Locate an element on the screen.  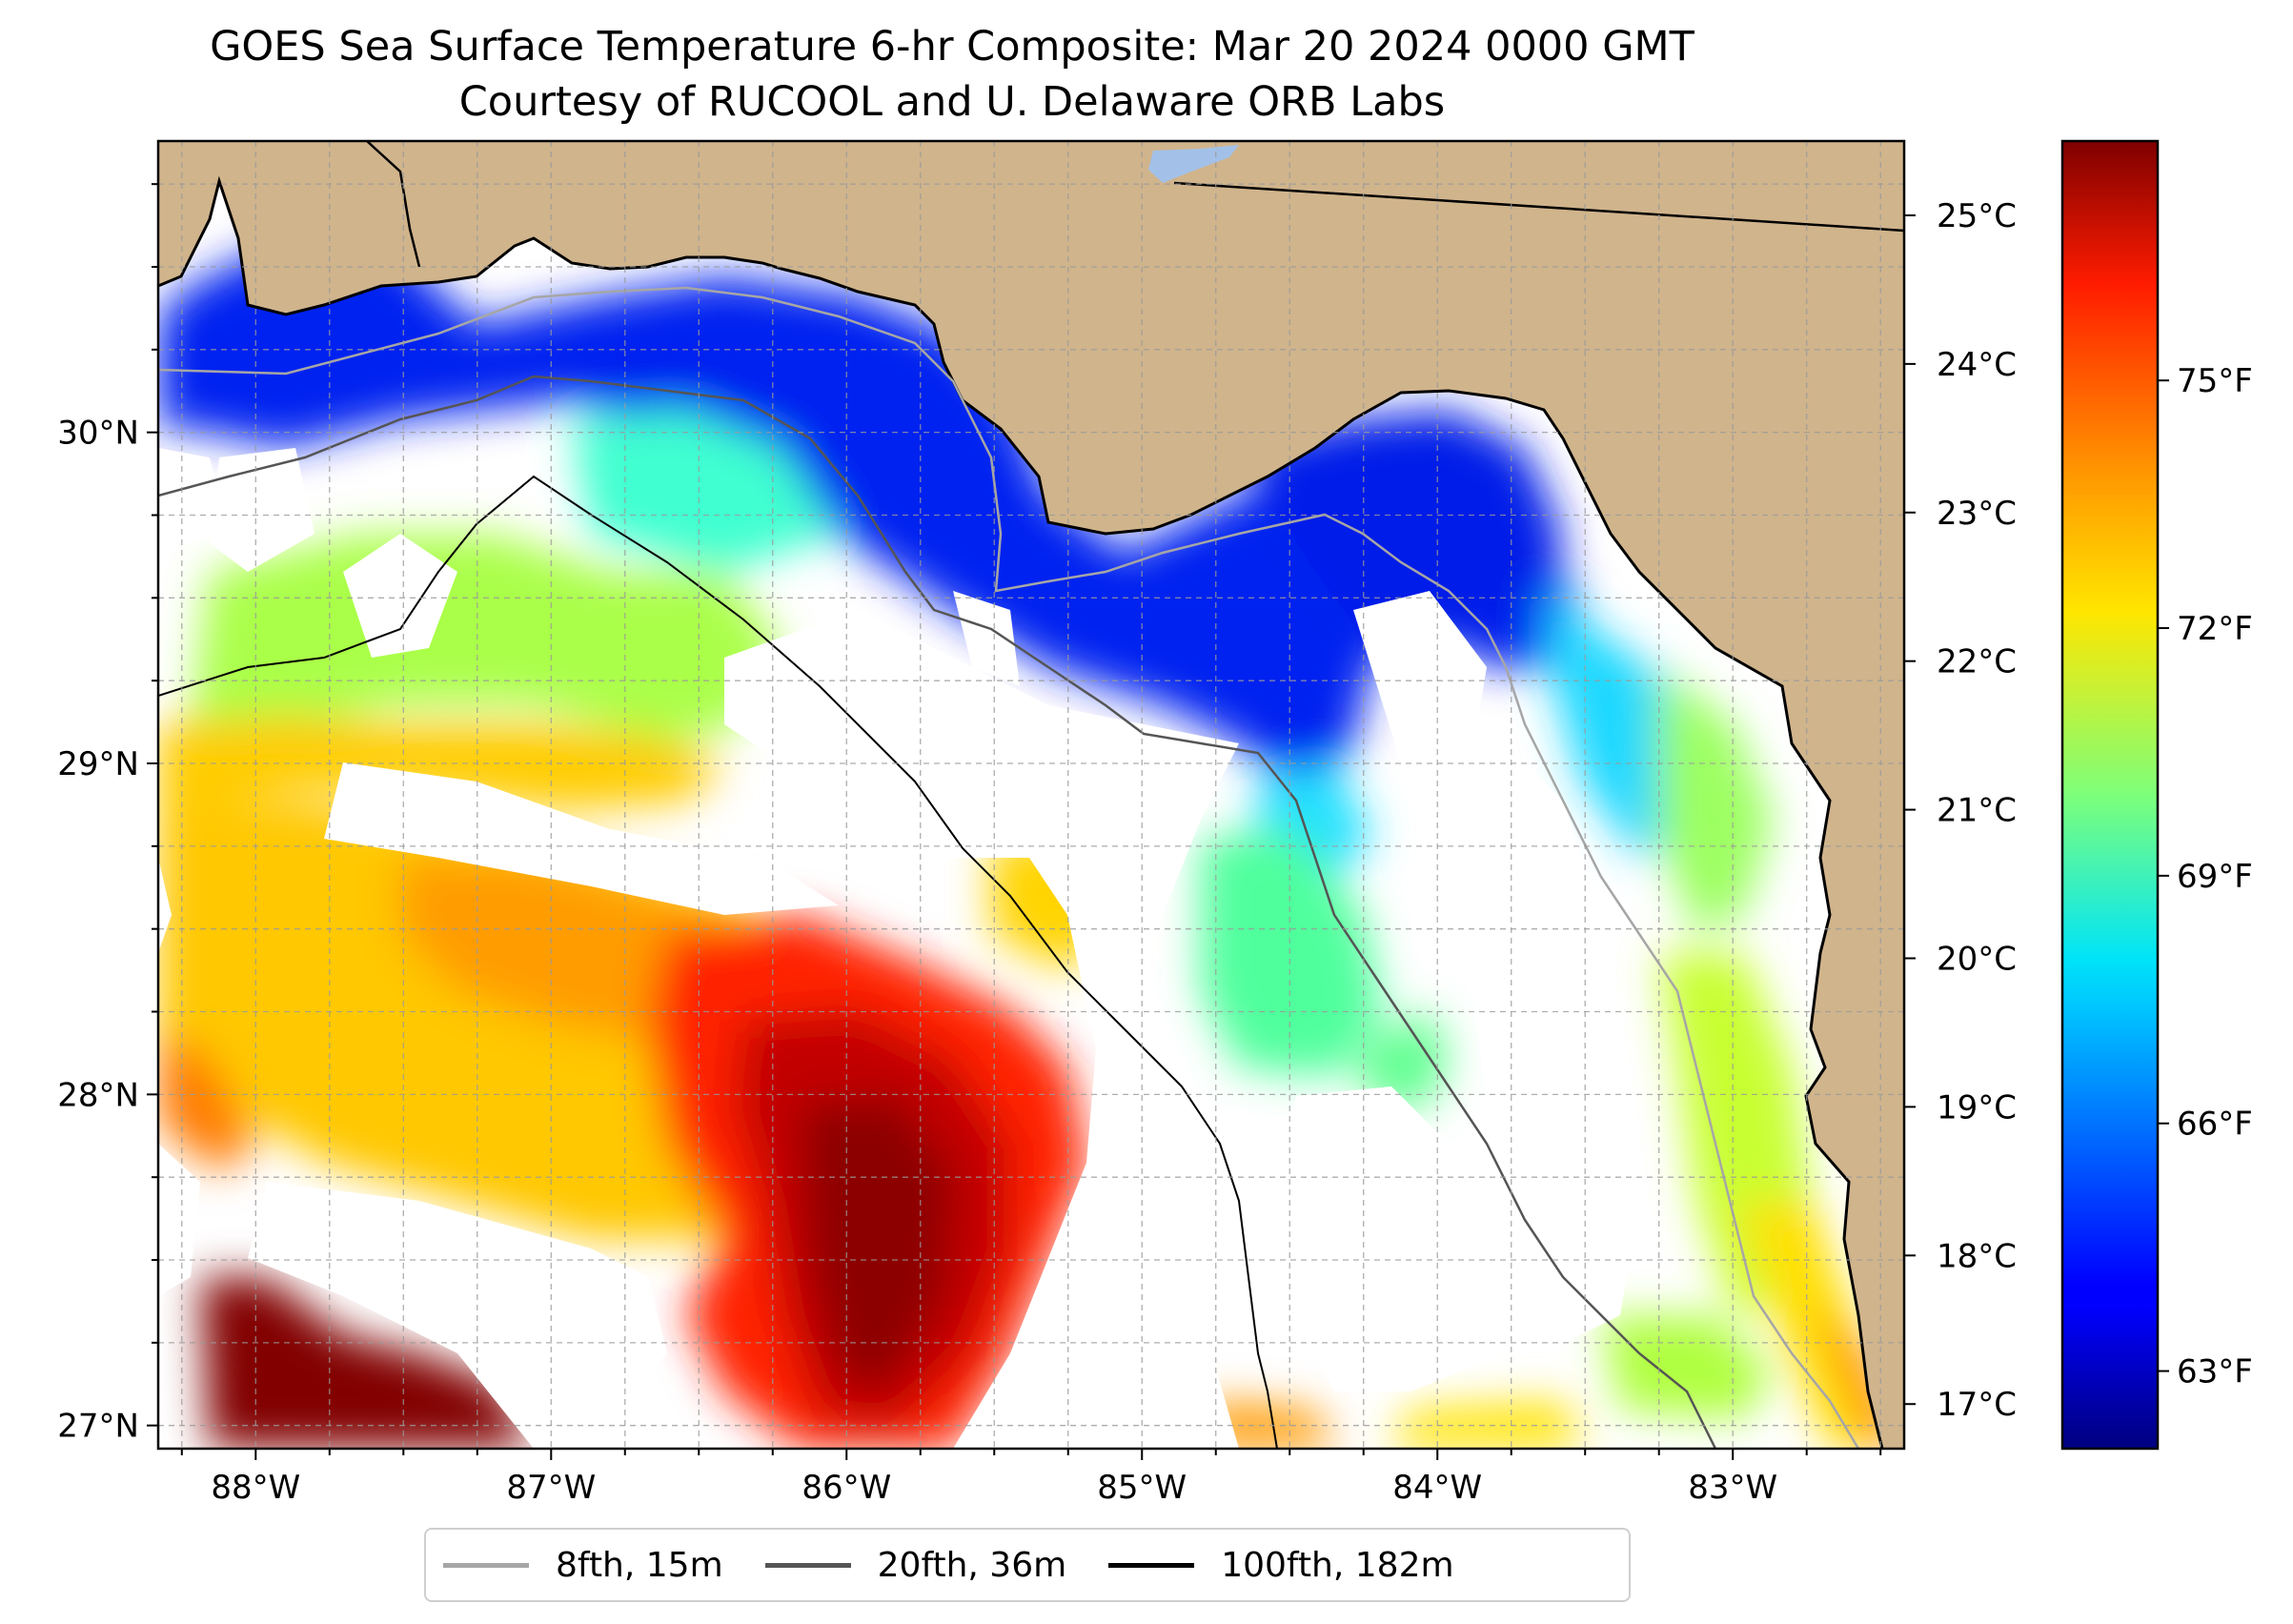
fahrenheit-tick-label: 72°F is located at coordinates (2215, 629).